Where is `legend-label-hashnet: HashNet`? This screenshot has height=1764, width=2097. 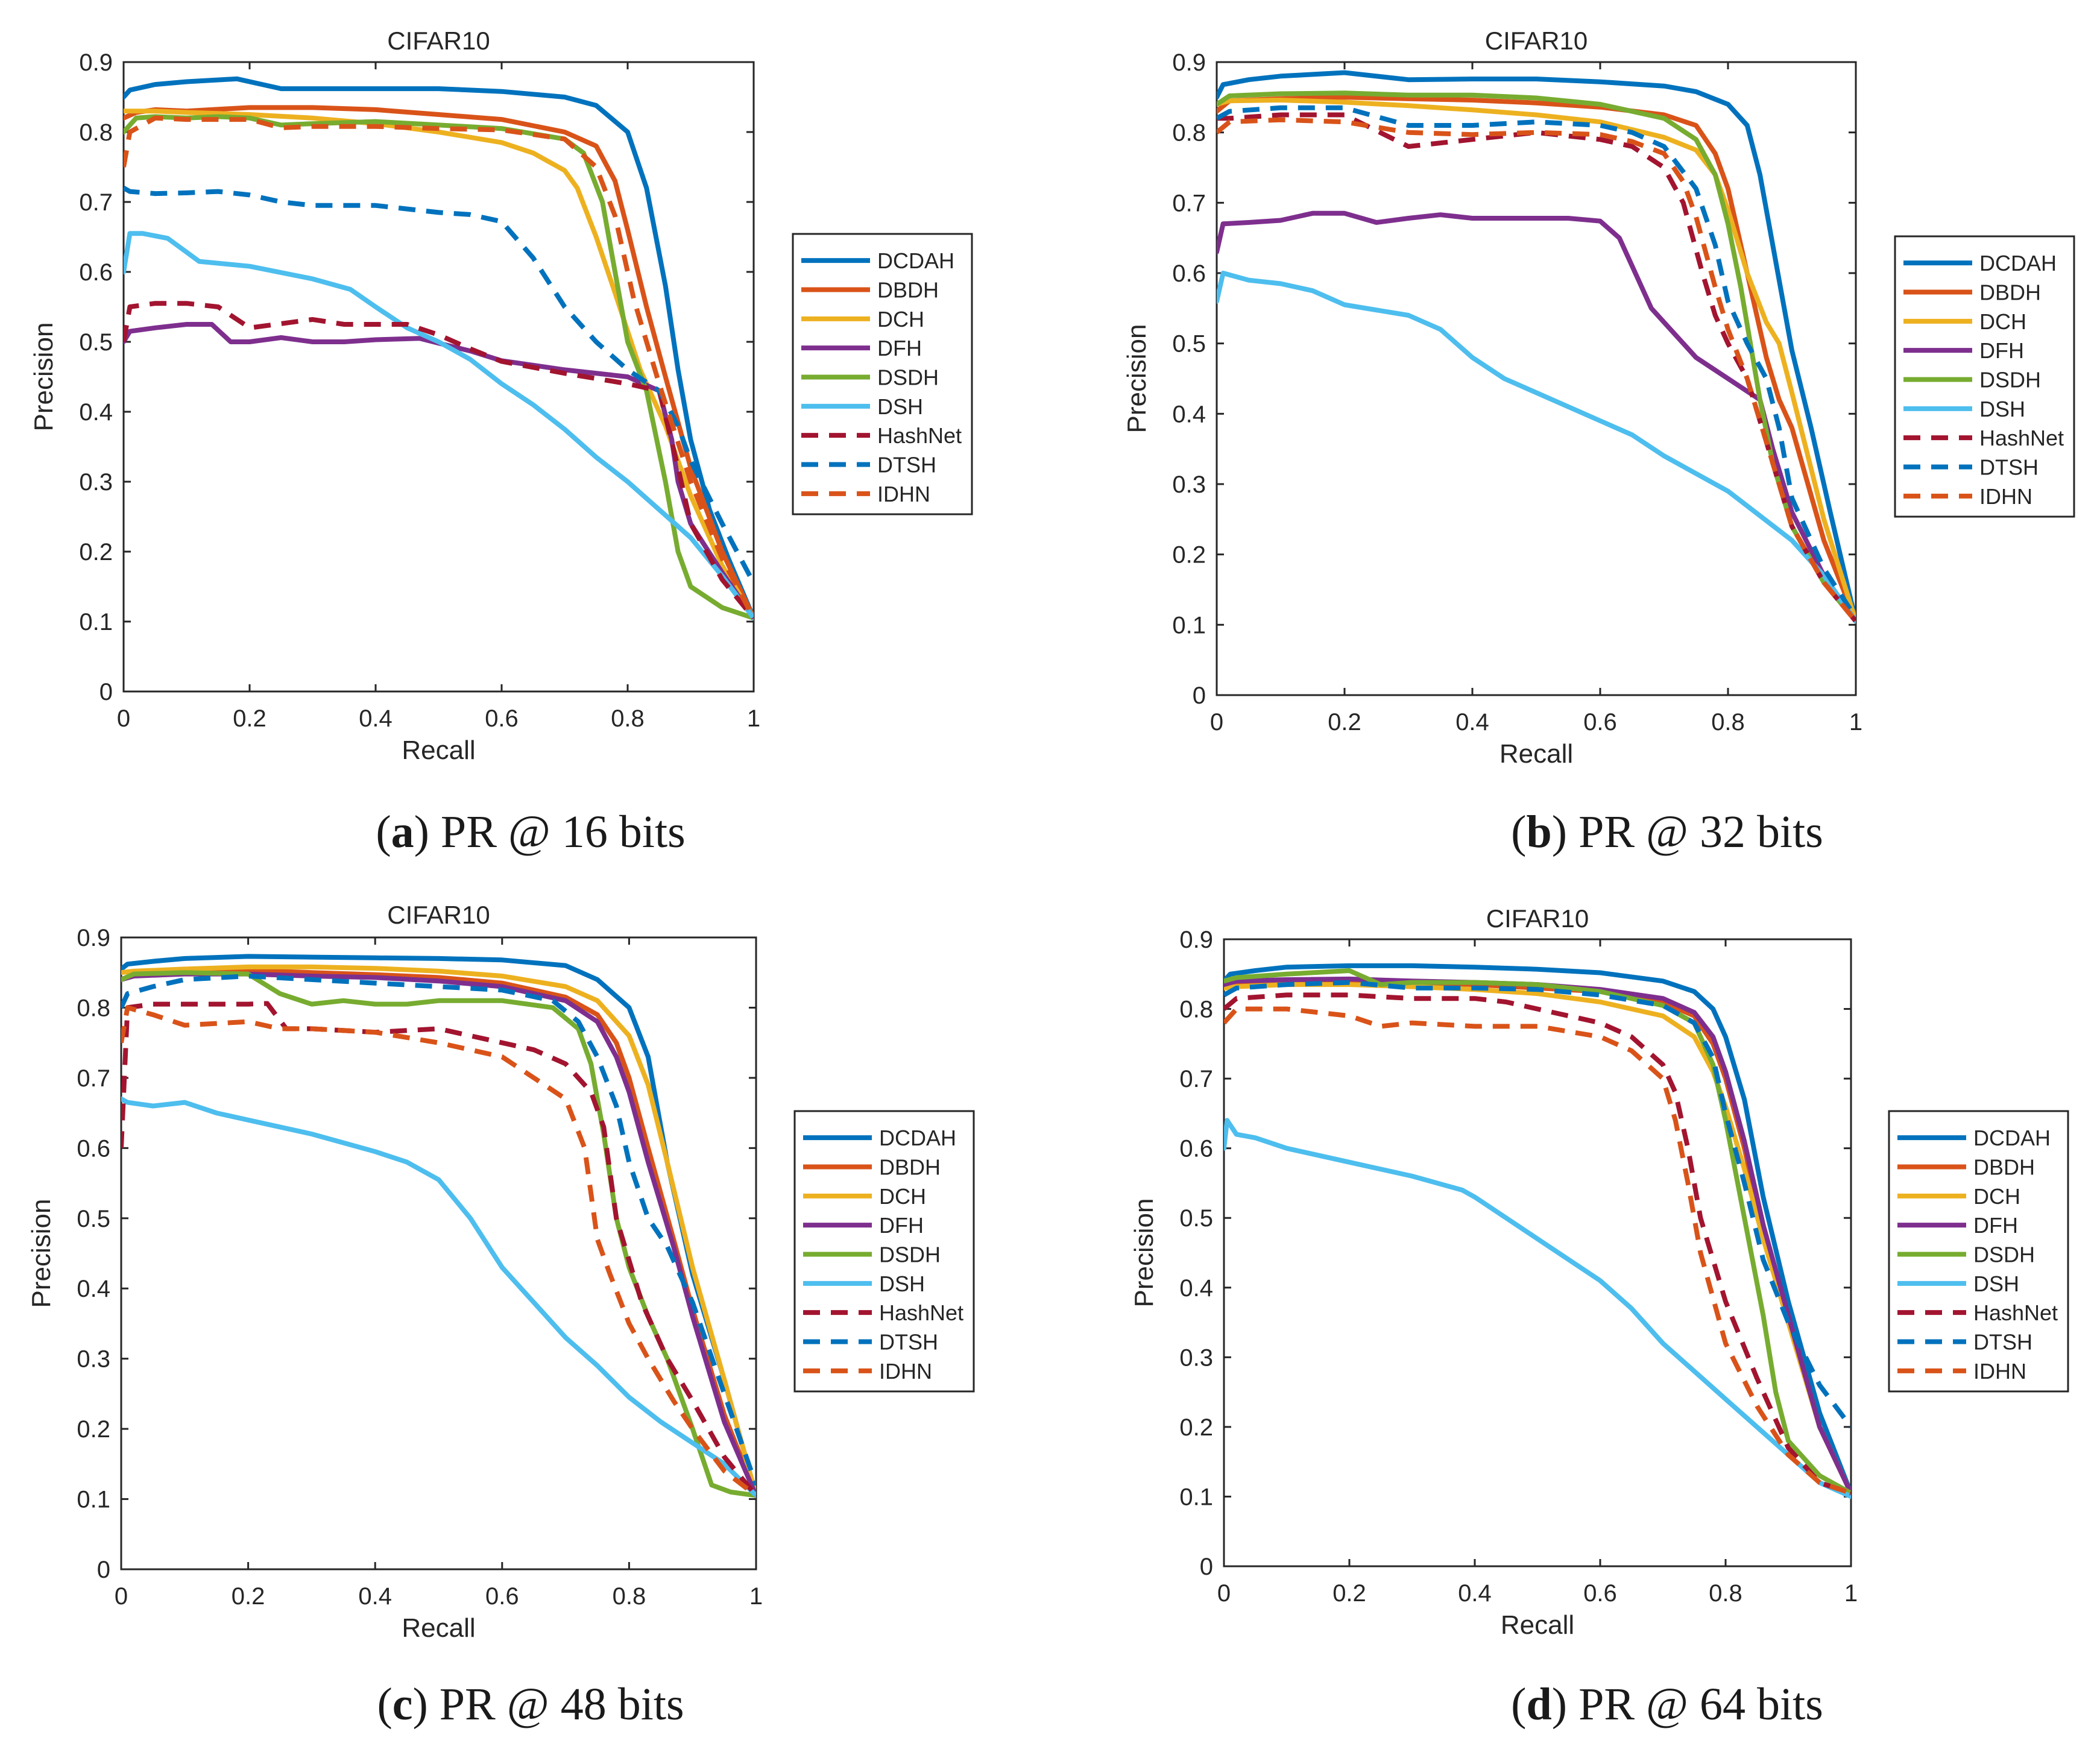 legend-label-hashnet: HashNet is located at coordinates (2015, 1313).